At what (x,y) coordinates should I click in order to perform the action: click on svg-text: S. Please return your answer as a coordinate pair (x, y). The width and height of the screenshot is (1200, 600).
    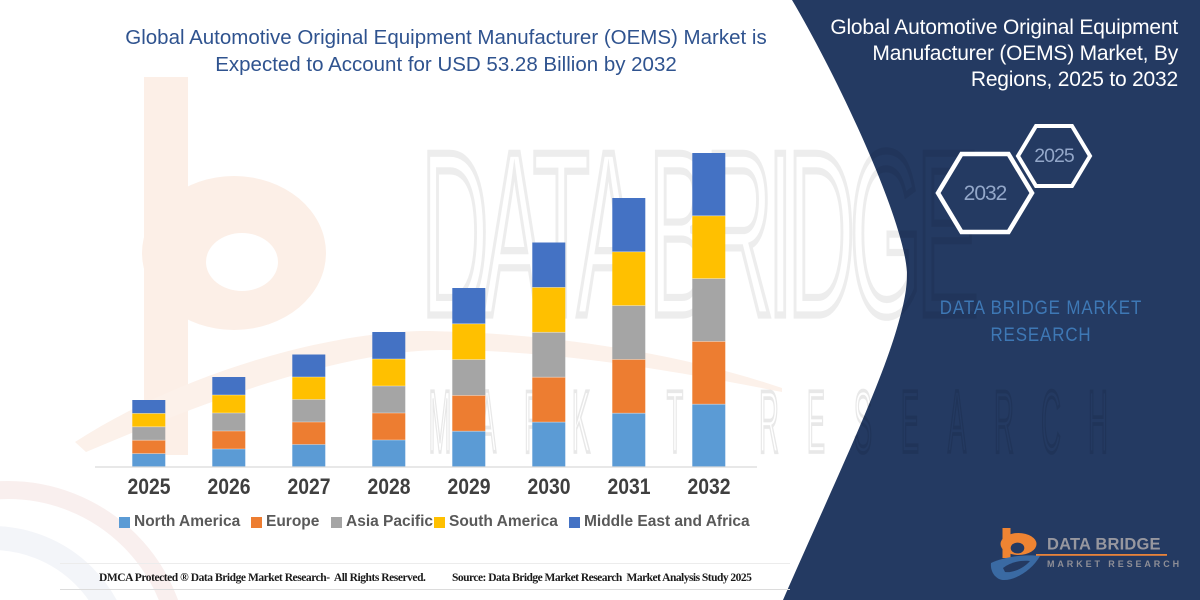
    Looking at the image, I should click on (863, 421).